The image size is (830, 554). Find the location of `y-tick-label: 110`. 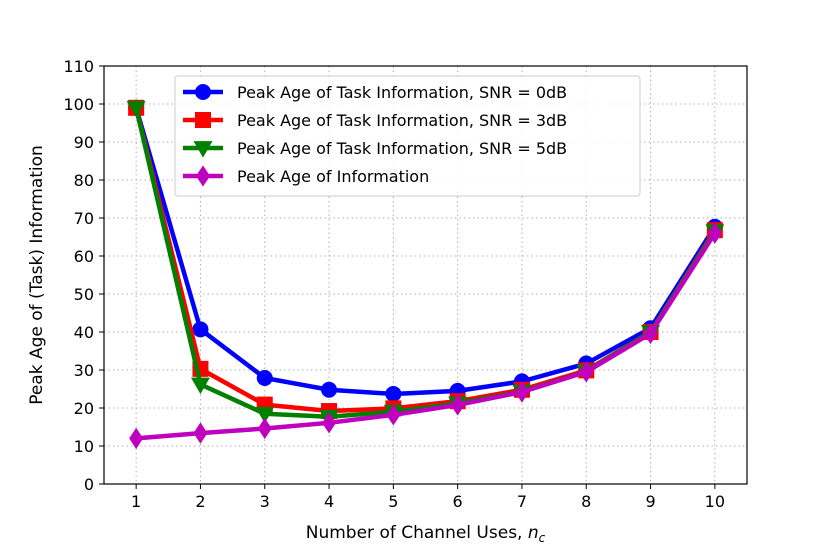

y-tick-label: 110 is located at coordinates (78, 66).